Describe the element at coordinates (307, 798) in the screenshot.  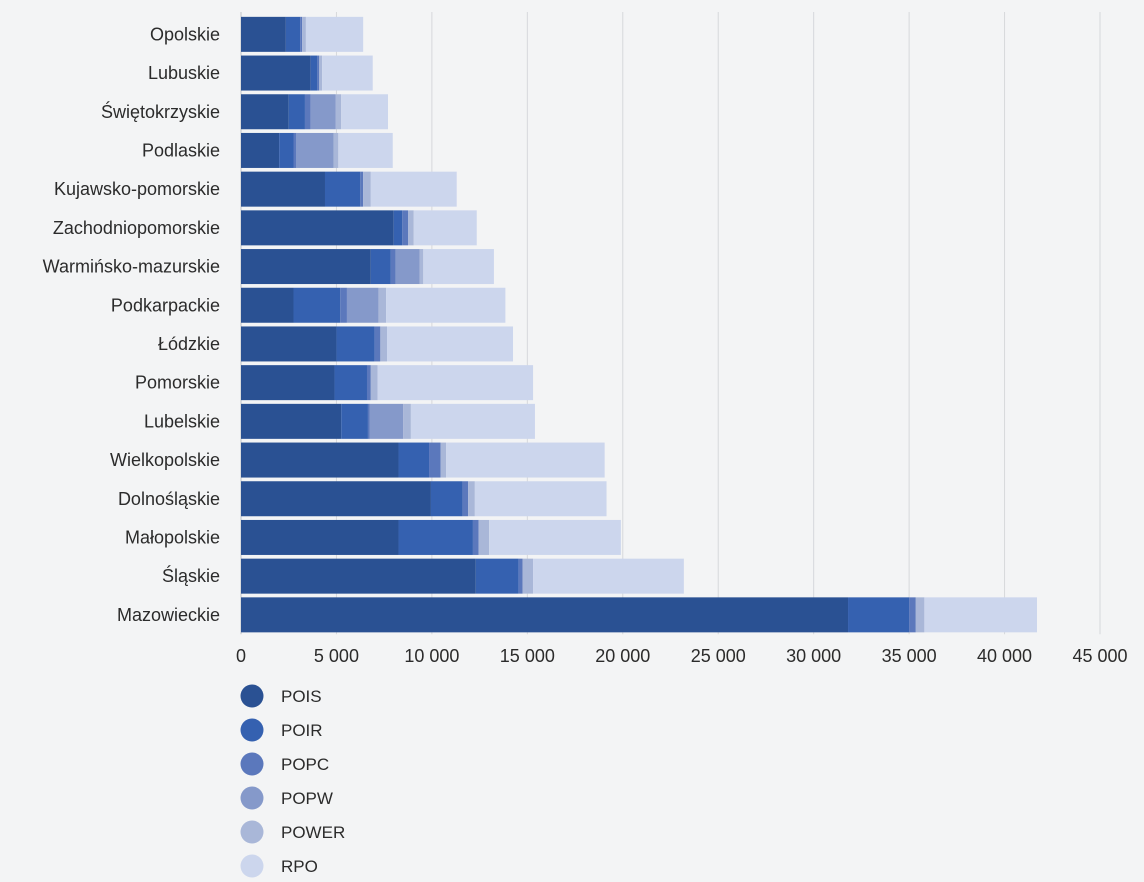
I see `legend-label: POPW` at that location.